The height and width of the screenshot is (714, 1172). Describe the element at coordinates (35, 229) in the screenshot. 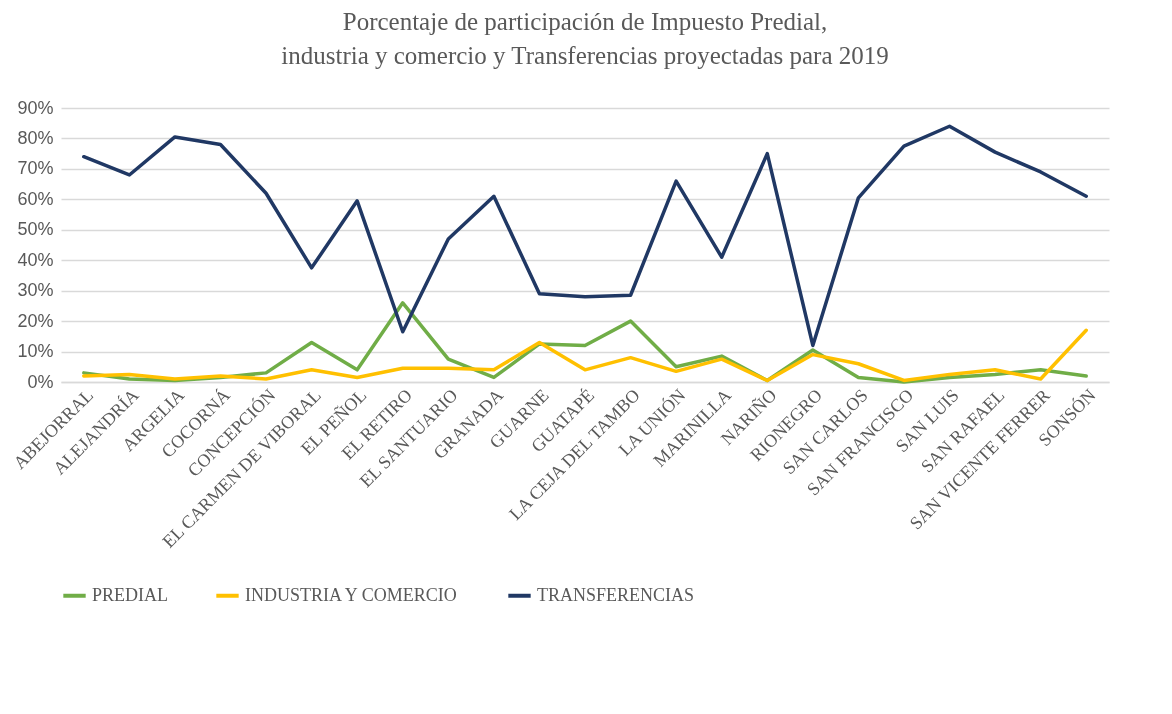

I see `y-tick-label: 50%` at that location.